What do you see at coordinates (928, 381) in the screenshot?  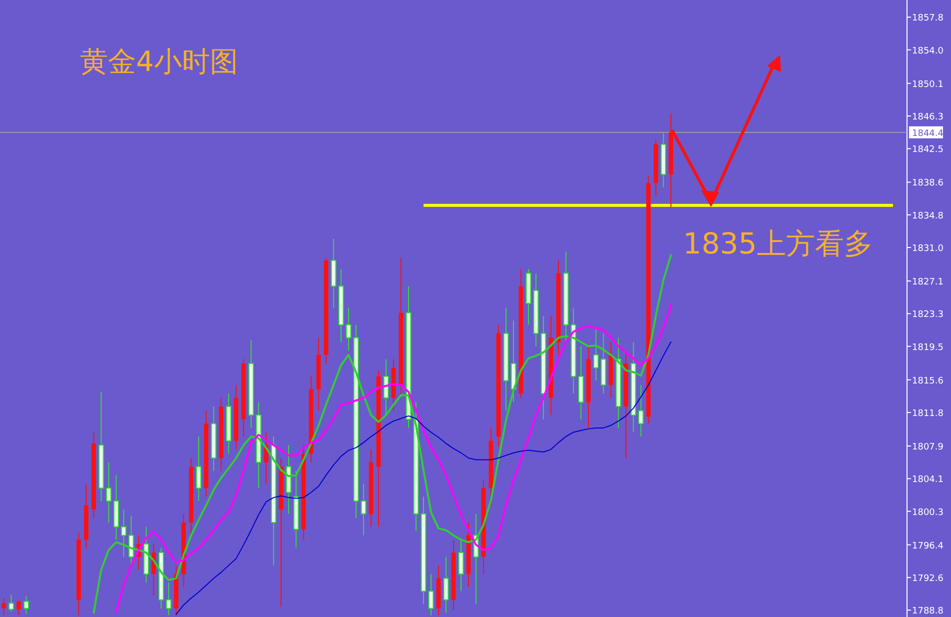 I see `y-tick-label: 1815.6` at bounding box center [928, 381].